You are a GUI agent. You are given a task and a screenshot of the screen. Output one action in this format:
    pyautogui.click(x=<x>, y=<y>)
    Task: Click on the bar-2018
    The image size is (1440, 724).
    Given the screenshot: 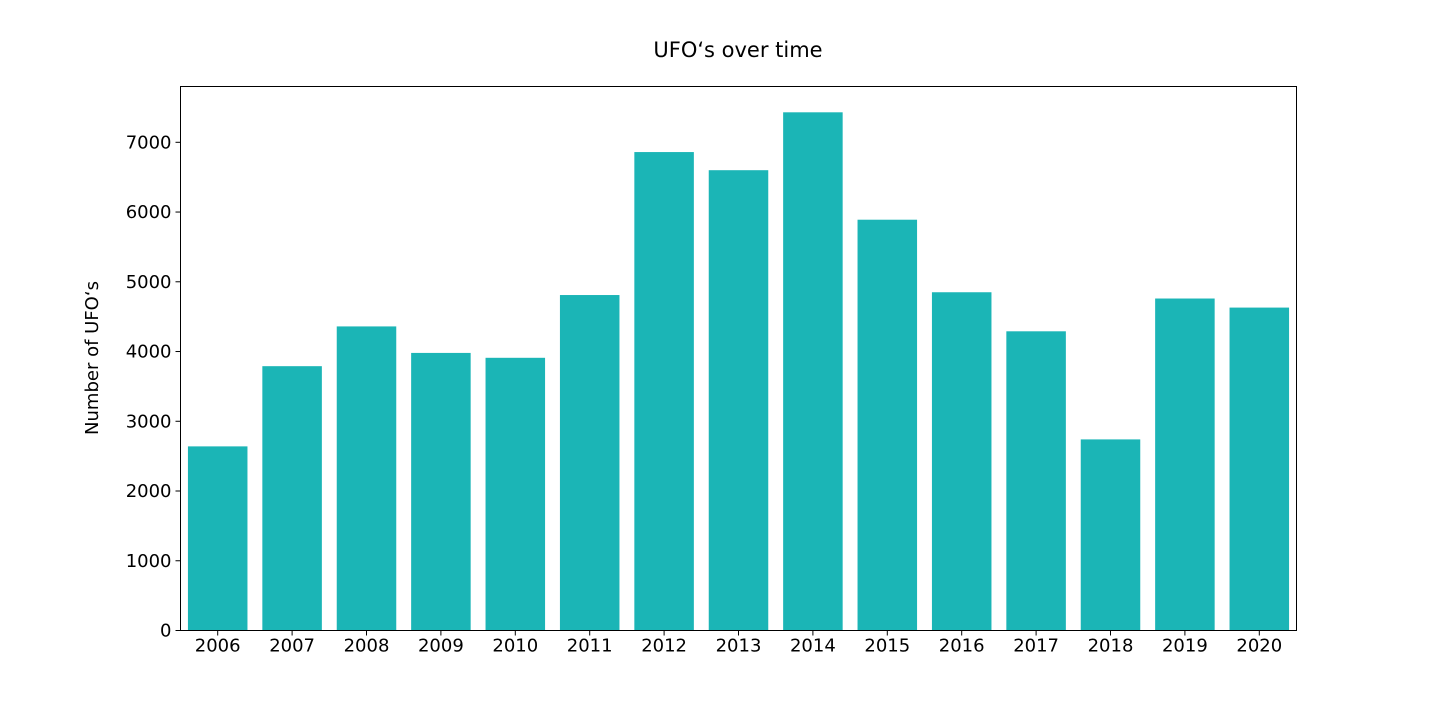 What is the action you would take?
    pyautogui.click(x=1110, y=535)
    